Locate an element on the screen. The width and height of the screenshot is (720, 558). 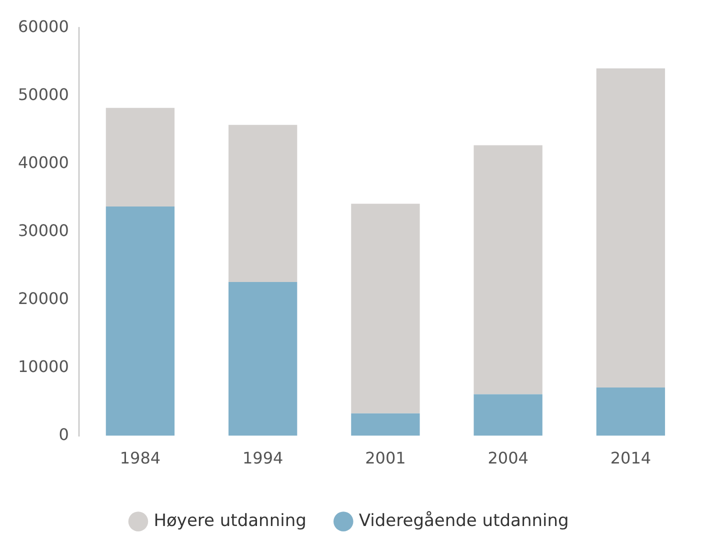
x-tick-label: 2001 is located at coordinates (385, 458).